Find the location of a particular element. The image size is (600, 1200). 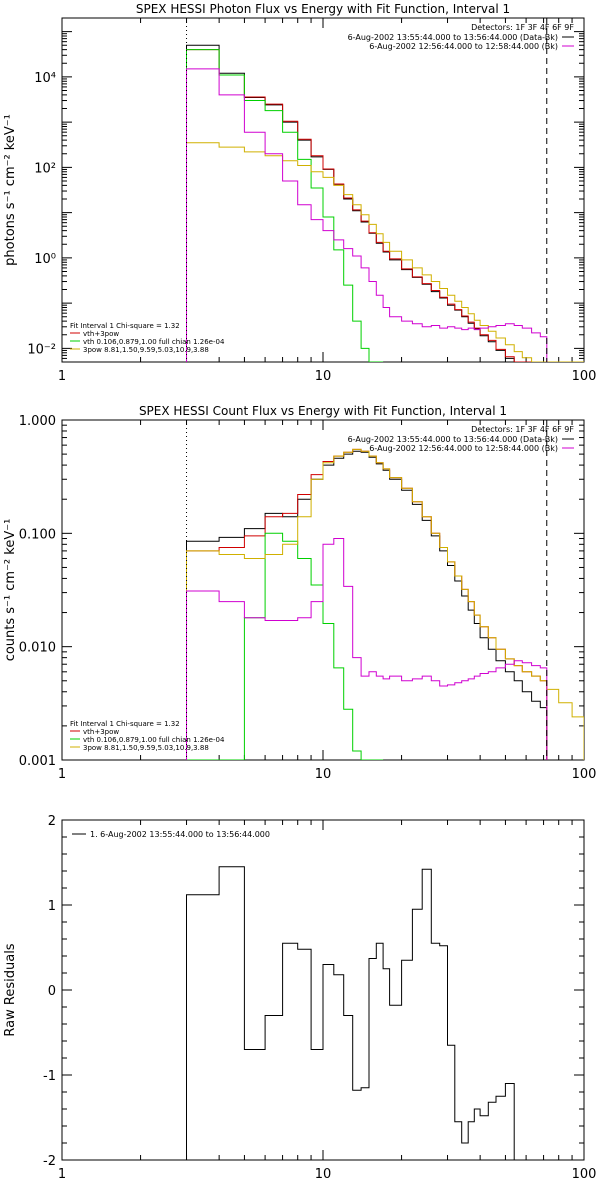

y-tick-label: 10² is located at coordinates (45, 168).